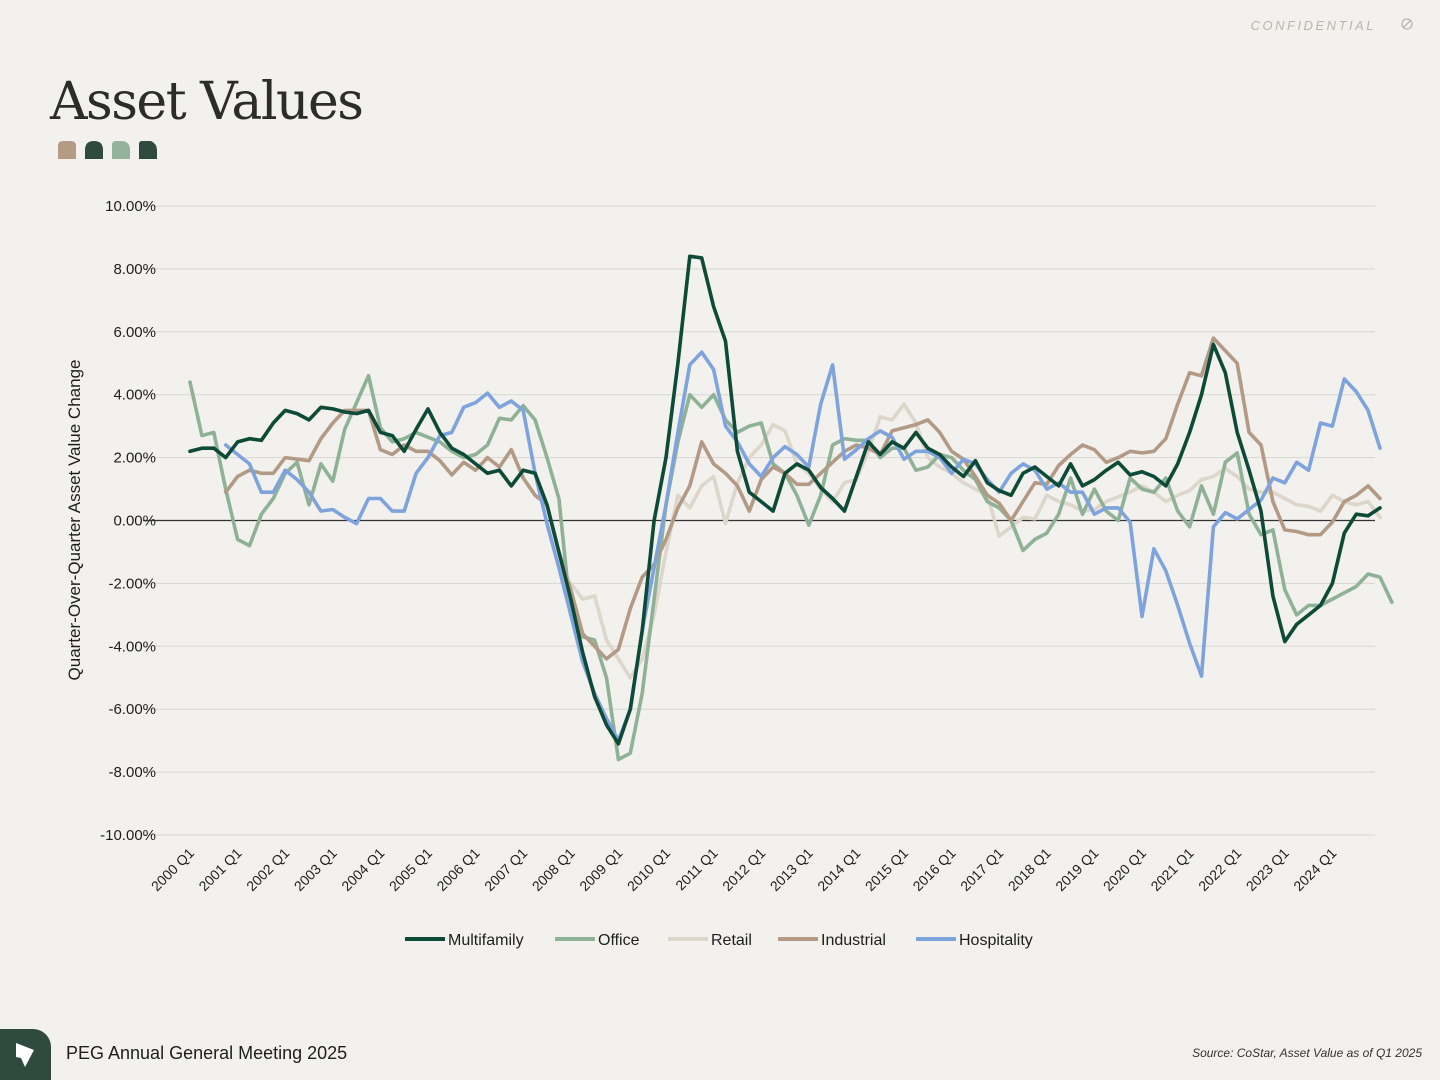 Image resolution: width=1440 pixels, height=1080 pixels. Describe the element at coordinates (315, 869) in the screenshot. I see `x-tick-label: 2003 Q1` at that location.